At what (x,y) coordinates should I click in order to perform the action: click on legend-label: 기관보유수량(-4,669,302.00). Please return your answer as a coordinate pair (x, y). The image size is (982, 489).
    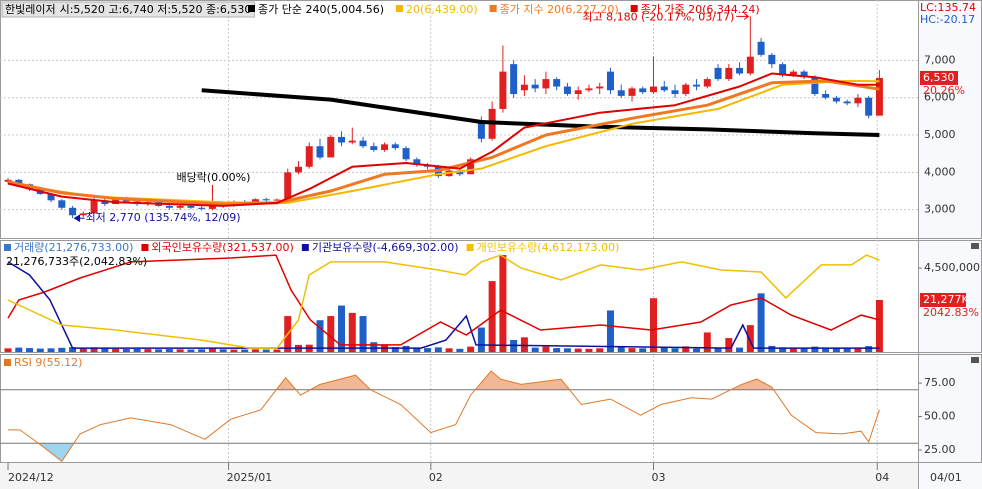
    Looking at the image, I should click on (385, 247).